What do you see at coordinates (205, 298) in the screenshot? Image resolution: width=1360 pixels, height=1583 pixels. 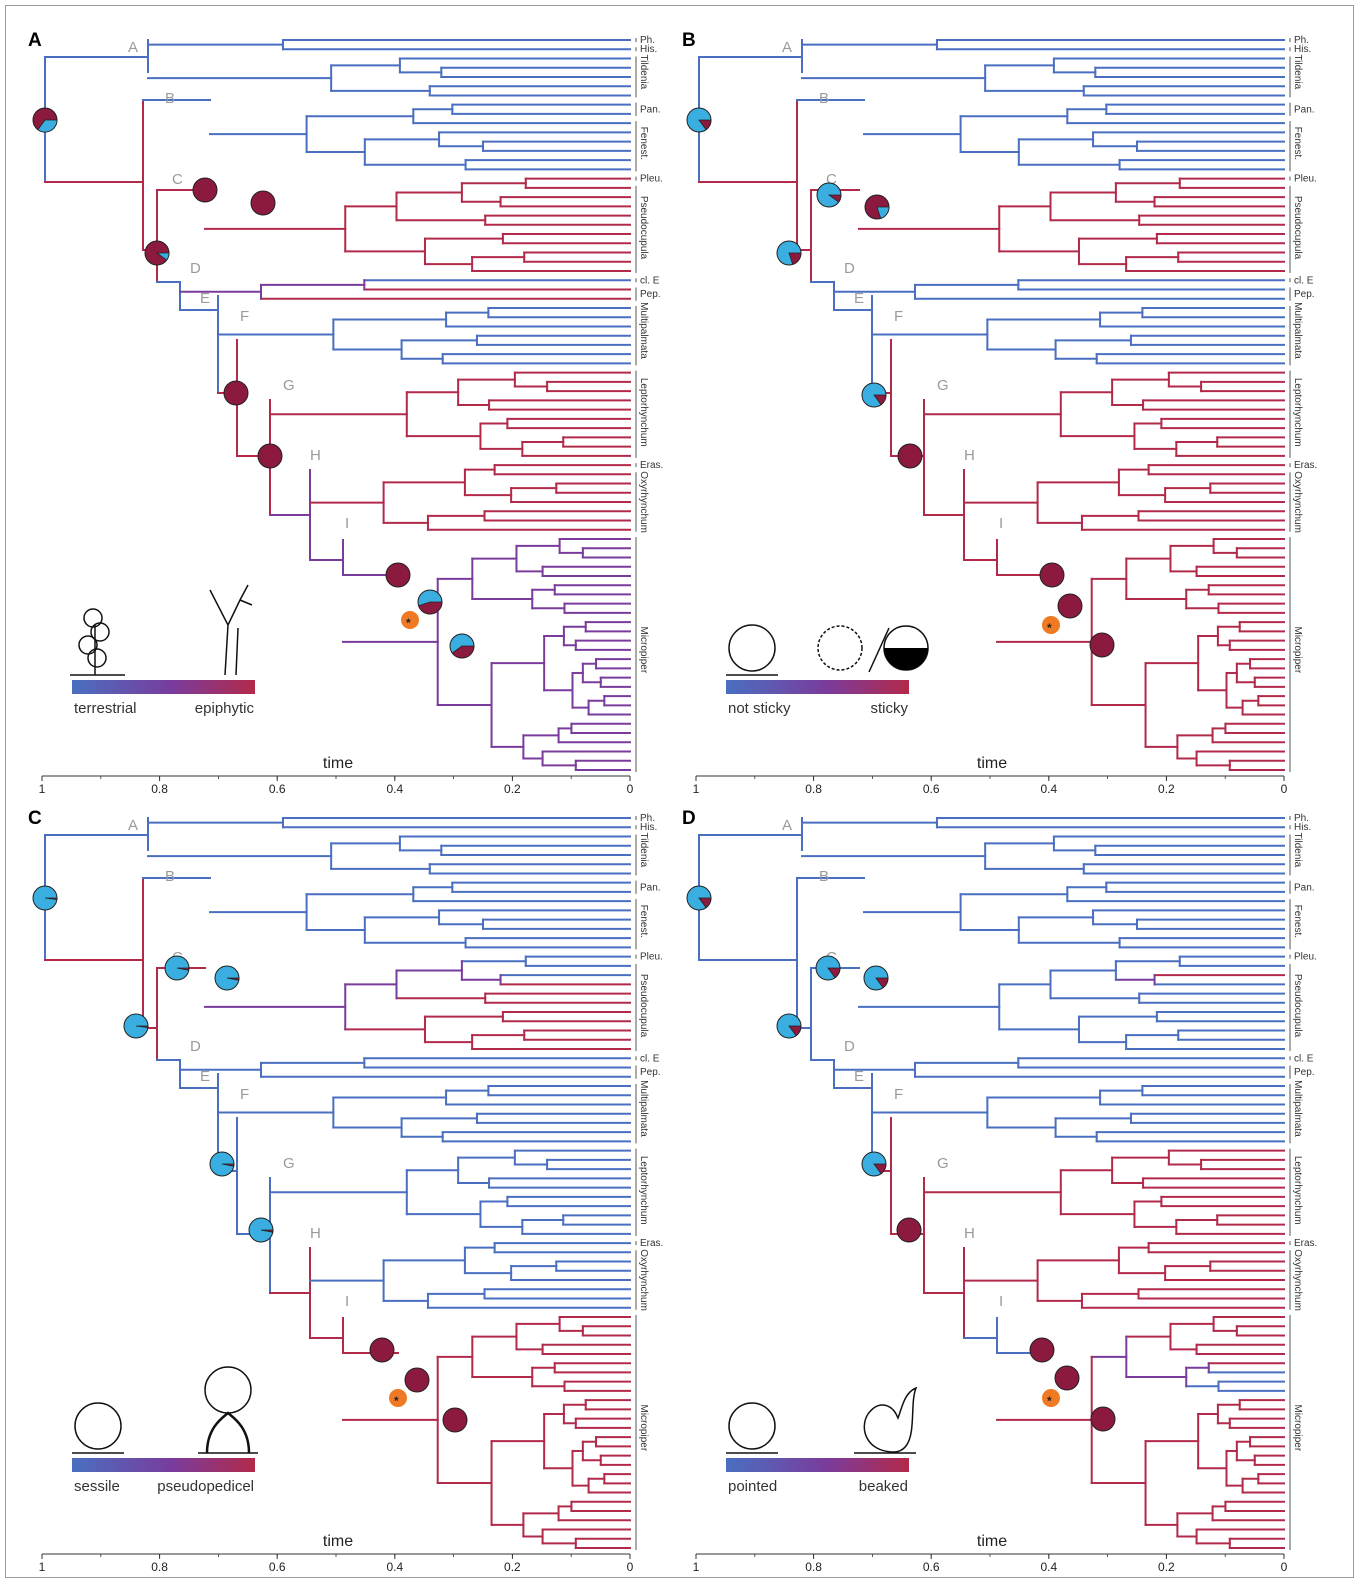 I see `clade-letter-e: E` at bounding box center [205, 298].